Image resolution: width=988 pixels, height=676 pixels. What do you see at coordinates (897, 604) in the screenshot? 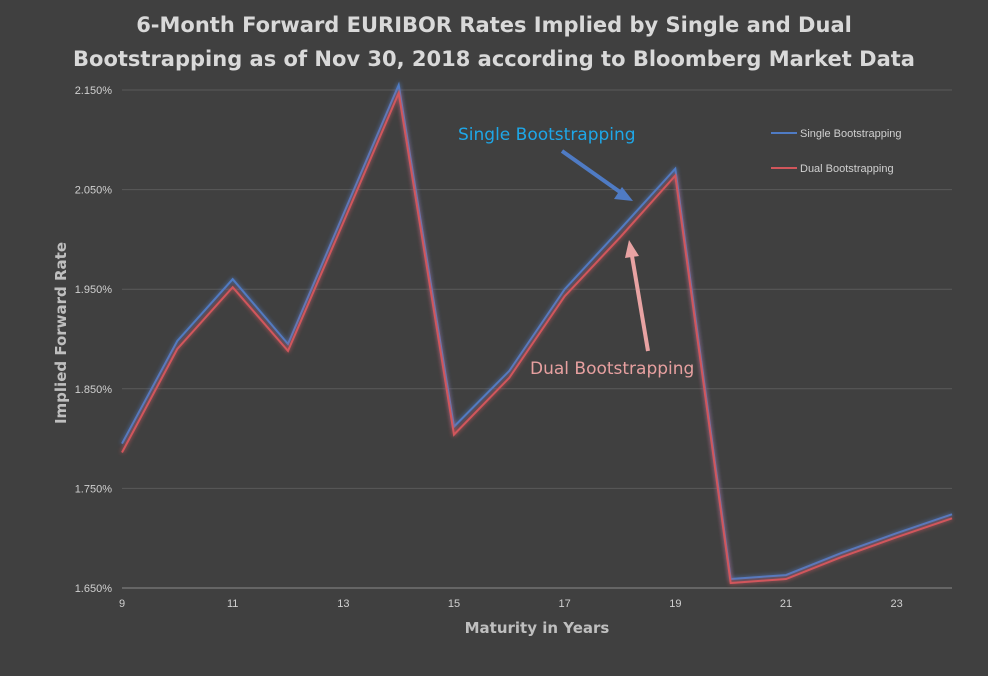
I see `x-tick-label: 23` at bounding box center [897, 604].